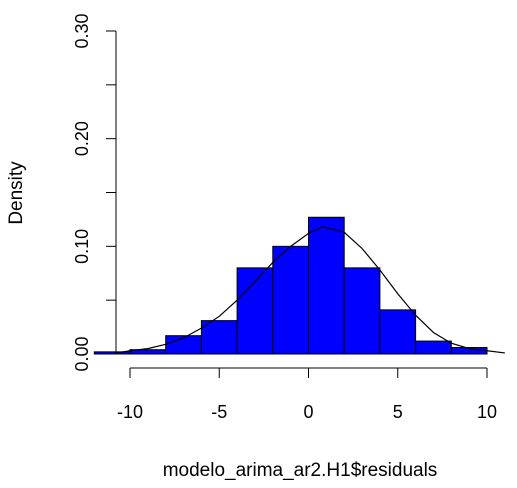  Describe the element at coordinates (82, 246) in the screenshot. I see `y-tick-label: 0.10` at that location.